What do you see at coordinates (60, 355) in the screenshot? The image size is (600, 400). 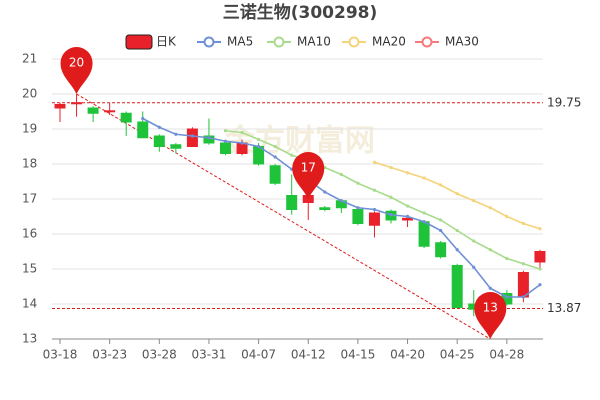 I see `x-tick-label: 03-18` at bounding box center [60, 355].